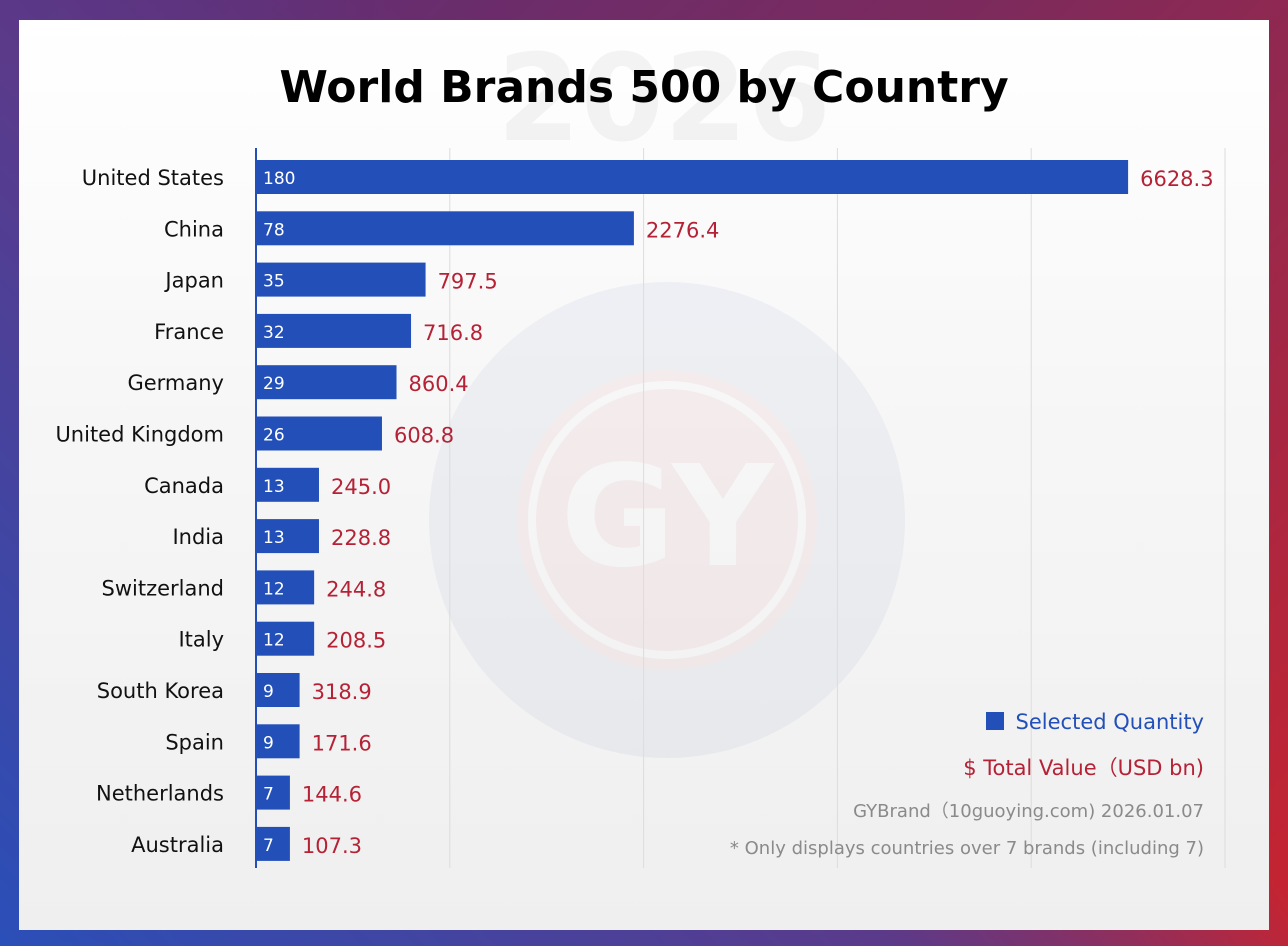 This screenshot has width=1288, height=946. I want to click on bar-value-label: 244.8, so click(356, 589).